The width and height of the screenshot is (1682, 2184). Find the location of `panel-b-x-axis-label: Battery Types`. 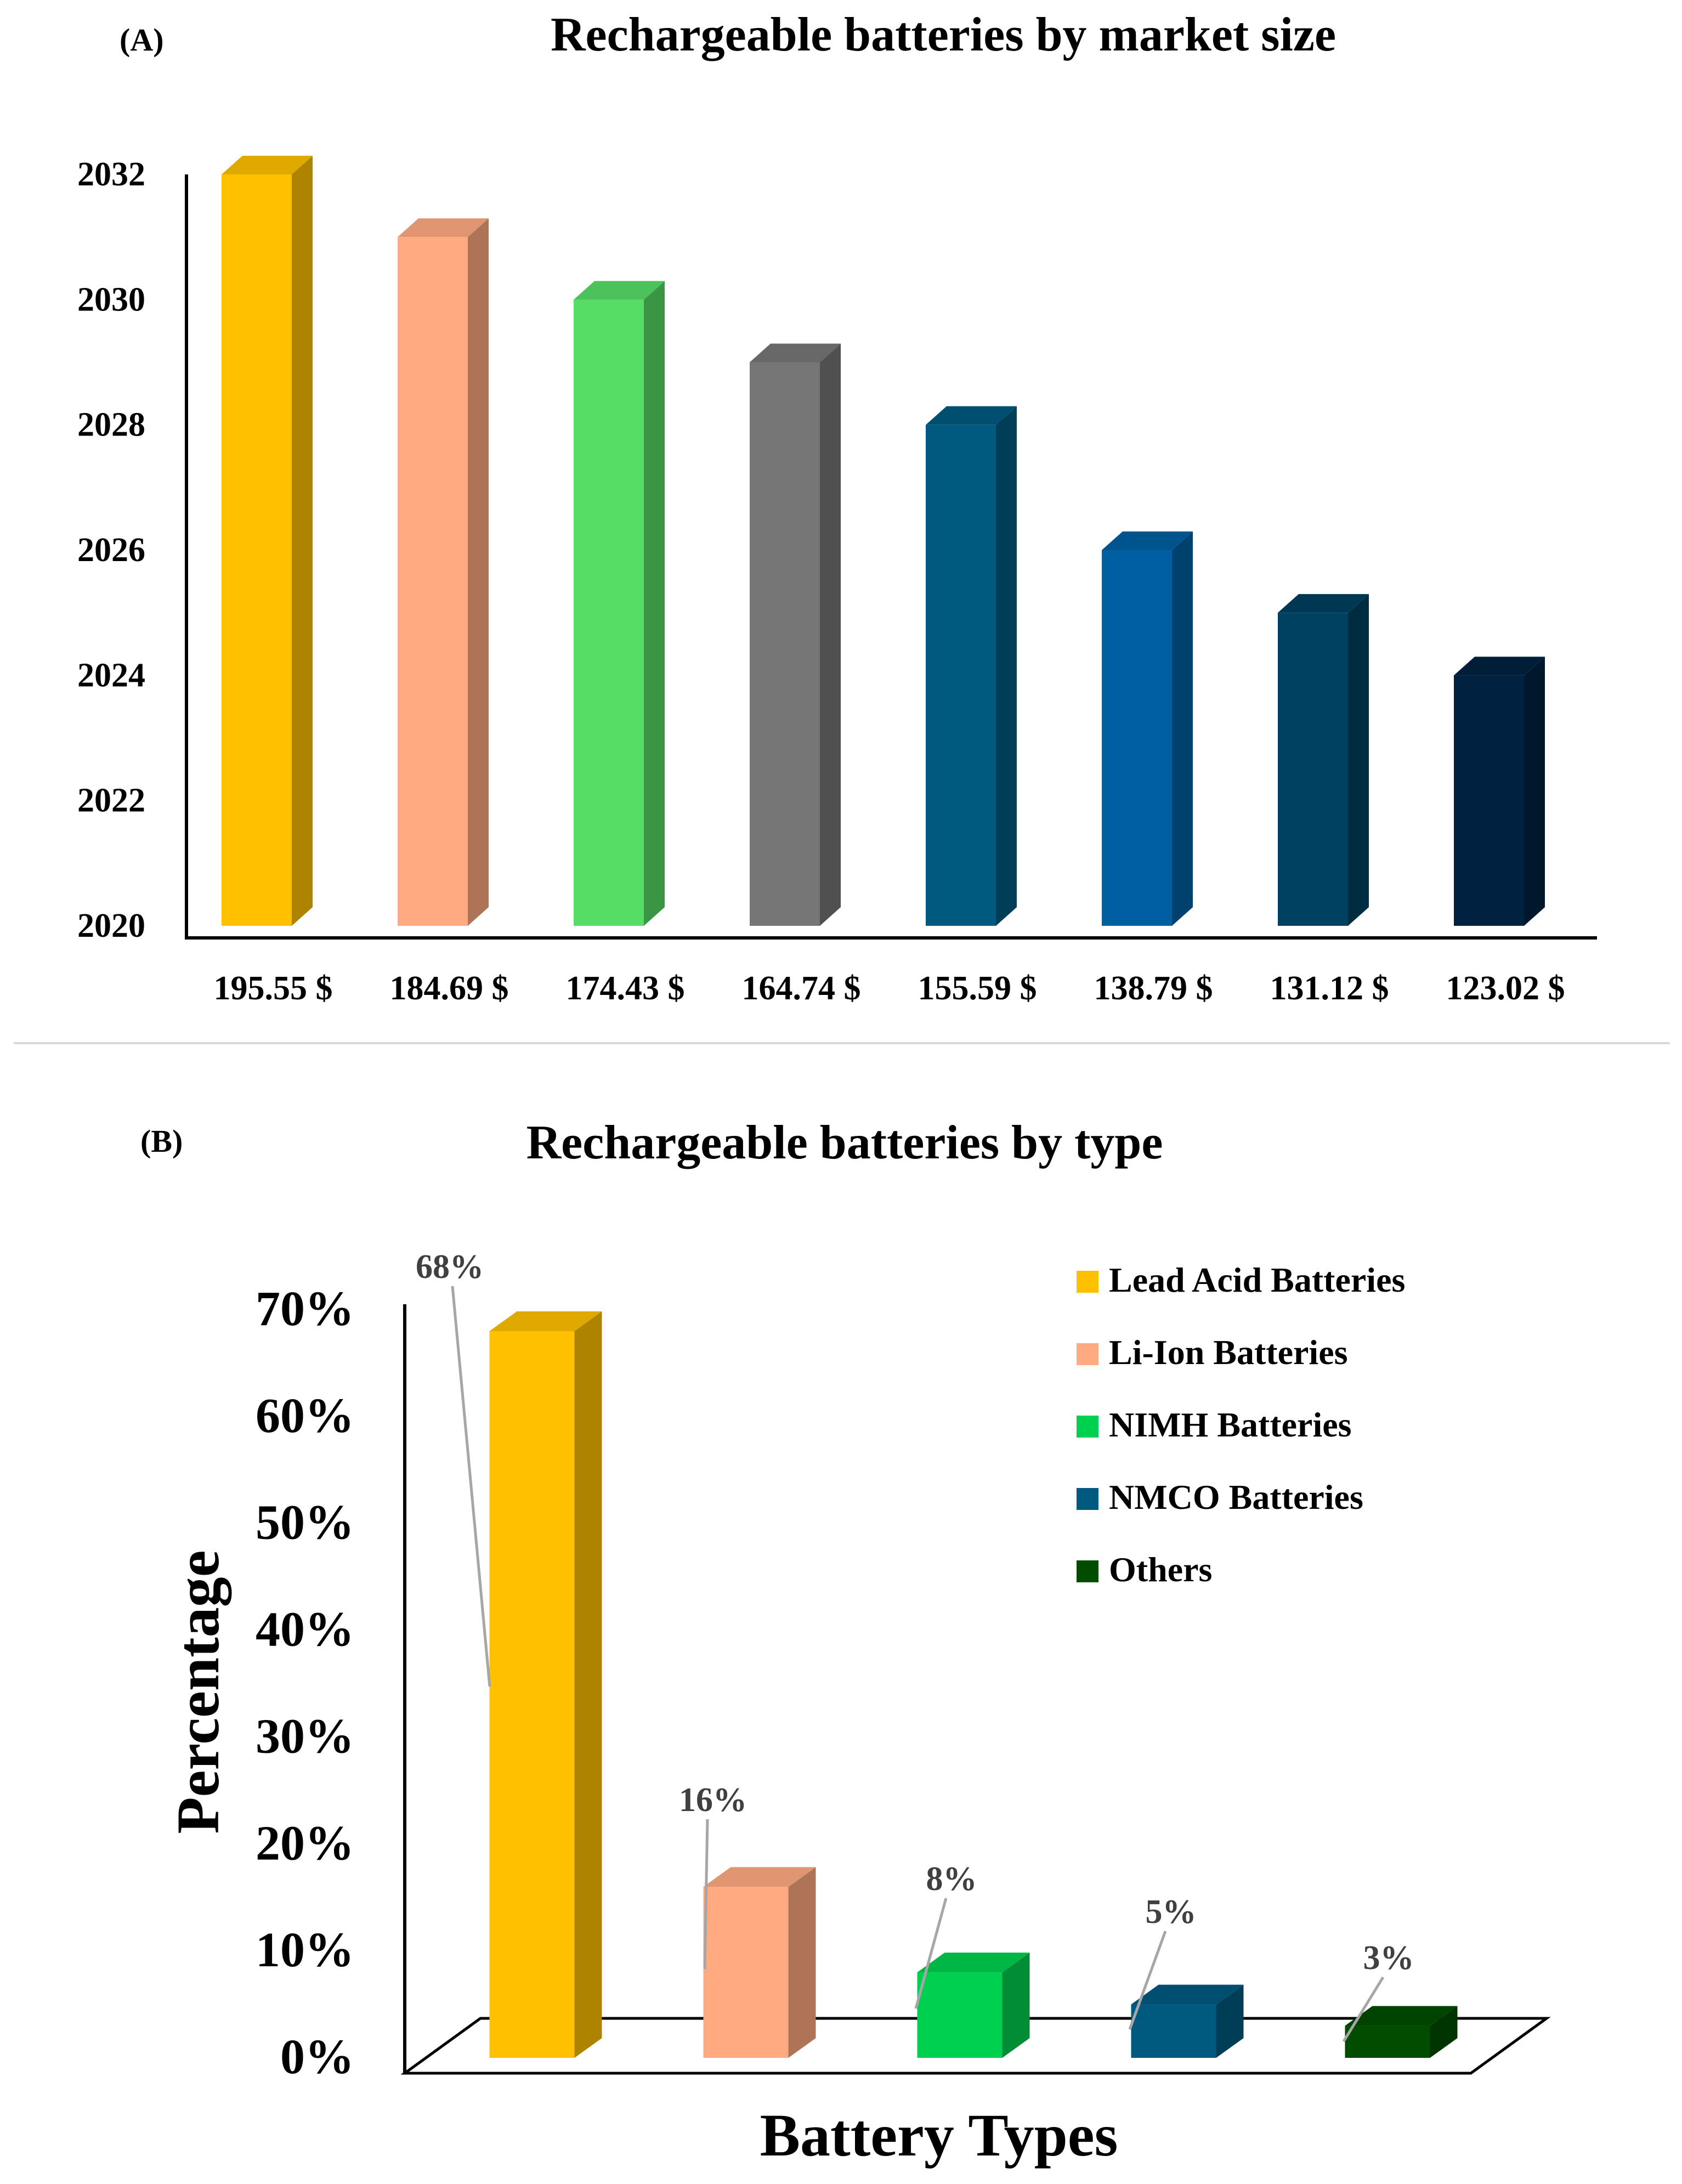

panel-b-x-axis-label: Battery Types is located at coordinates (939, 2135).